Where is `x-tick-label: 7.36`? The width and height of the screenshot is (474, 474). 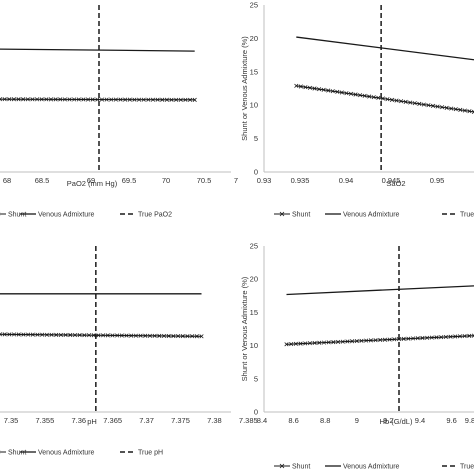 x-tick-label: 7.36 is located at coordinates (78, 420).